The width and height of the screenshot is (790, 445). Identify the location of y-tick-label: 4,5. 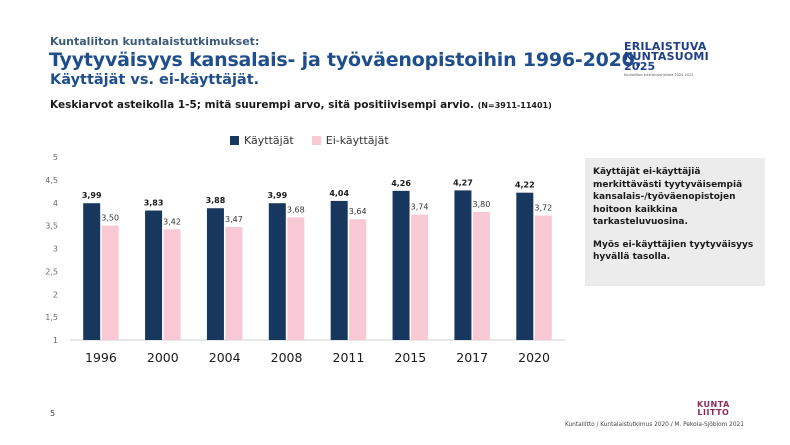
(51, 180).